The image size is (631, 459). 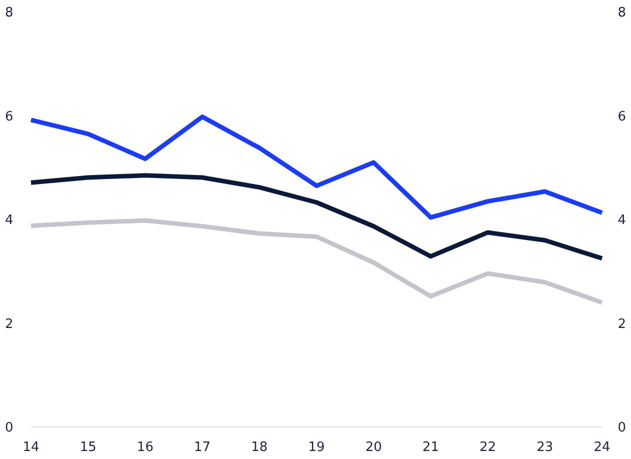 What do you see at coordinates (259, 447) in the screenshot?
I see `x-tick-label: 18` at bounding box center [259, 447].